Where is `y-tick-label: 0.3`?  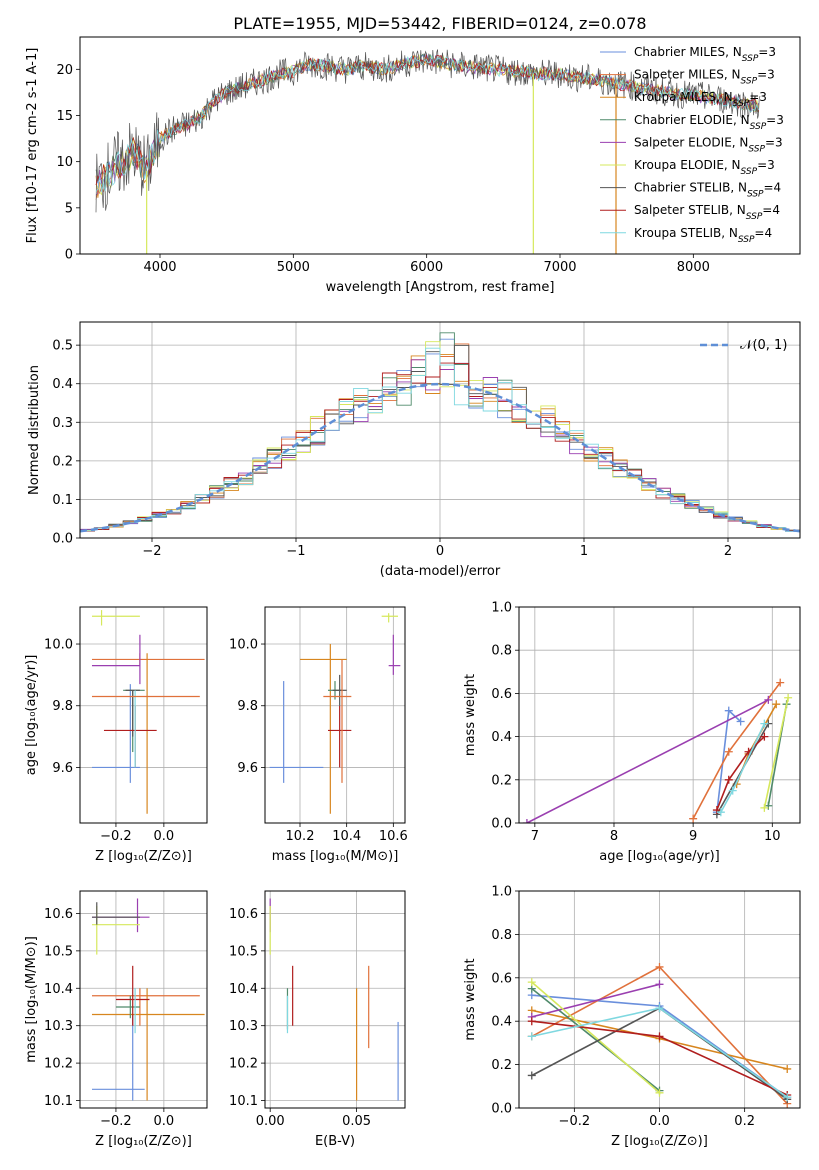 y-tick-label: 0.3 is located at coordinates (62, 423).